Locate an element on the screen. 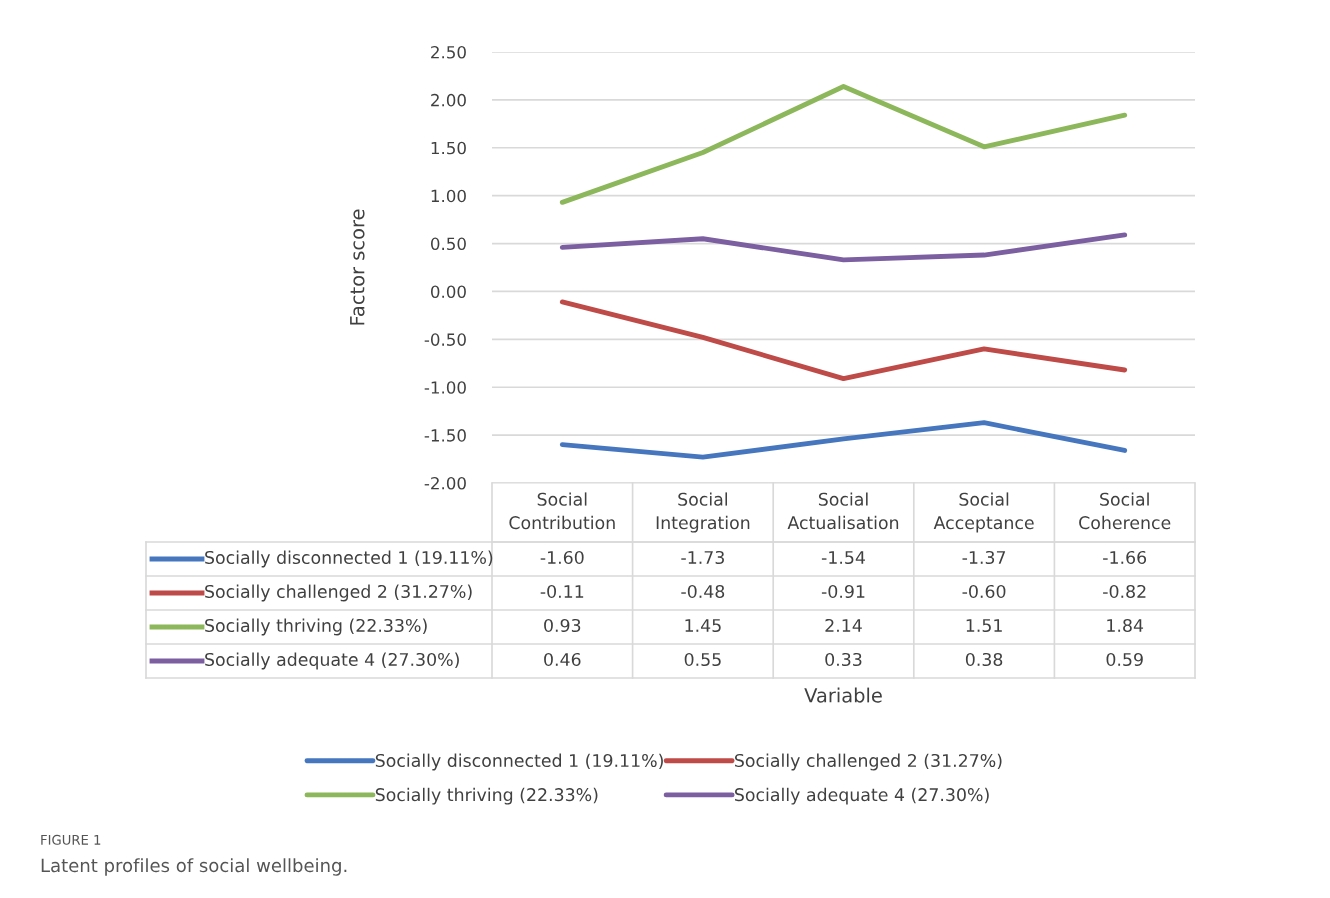  data-label: -1.73 is located at coordinates (702, 557).